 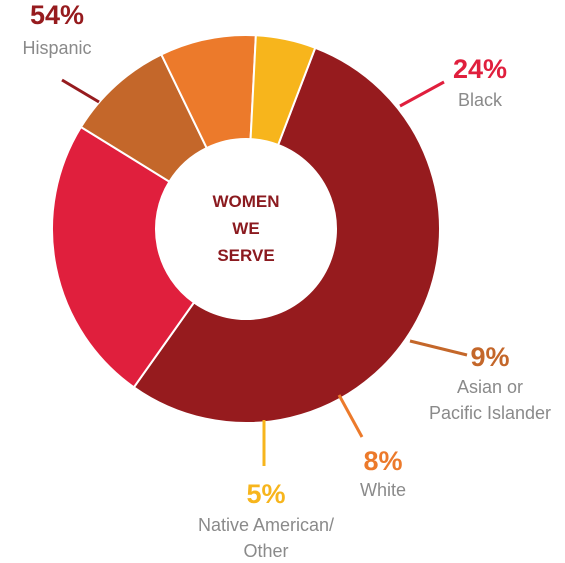 I want to click on slice-category-label-native-american-other-line-1: Native American/, so click(x=266, y=525).